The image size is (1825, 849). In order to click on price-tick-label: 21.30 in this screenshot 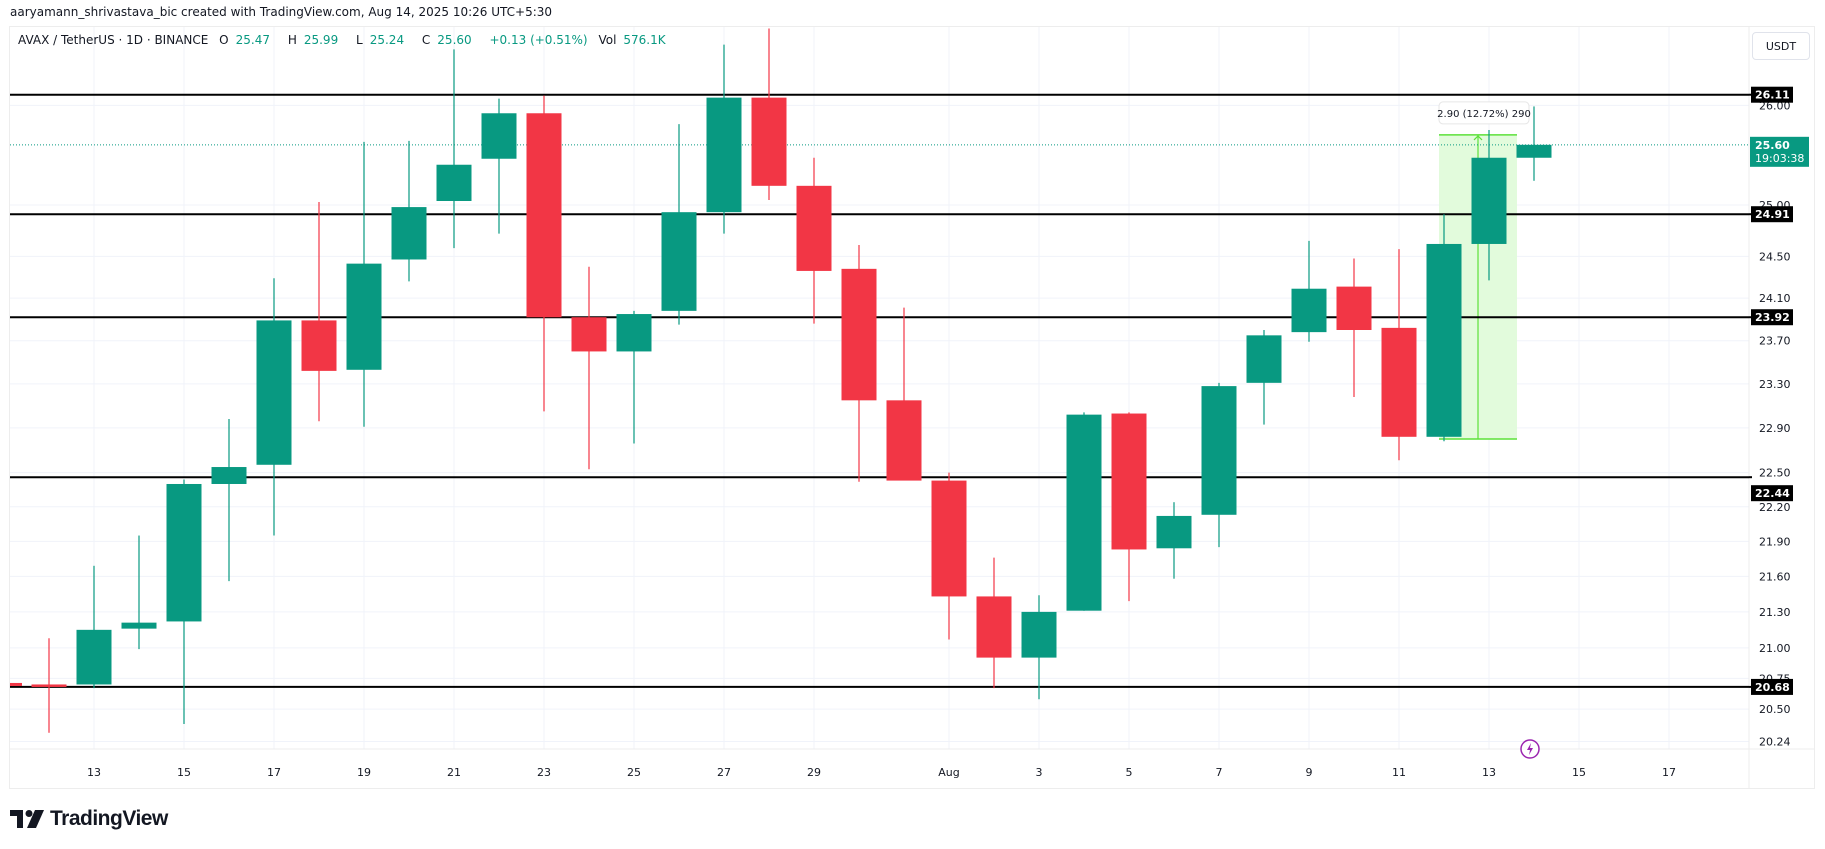, I will do `click(1775, 612)`.